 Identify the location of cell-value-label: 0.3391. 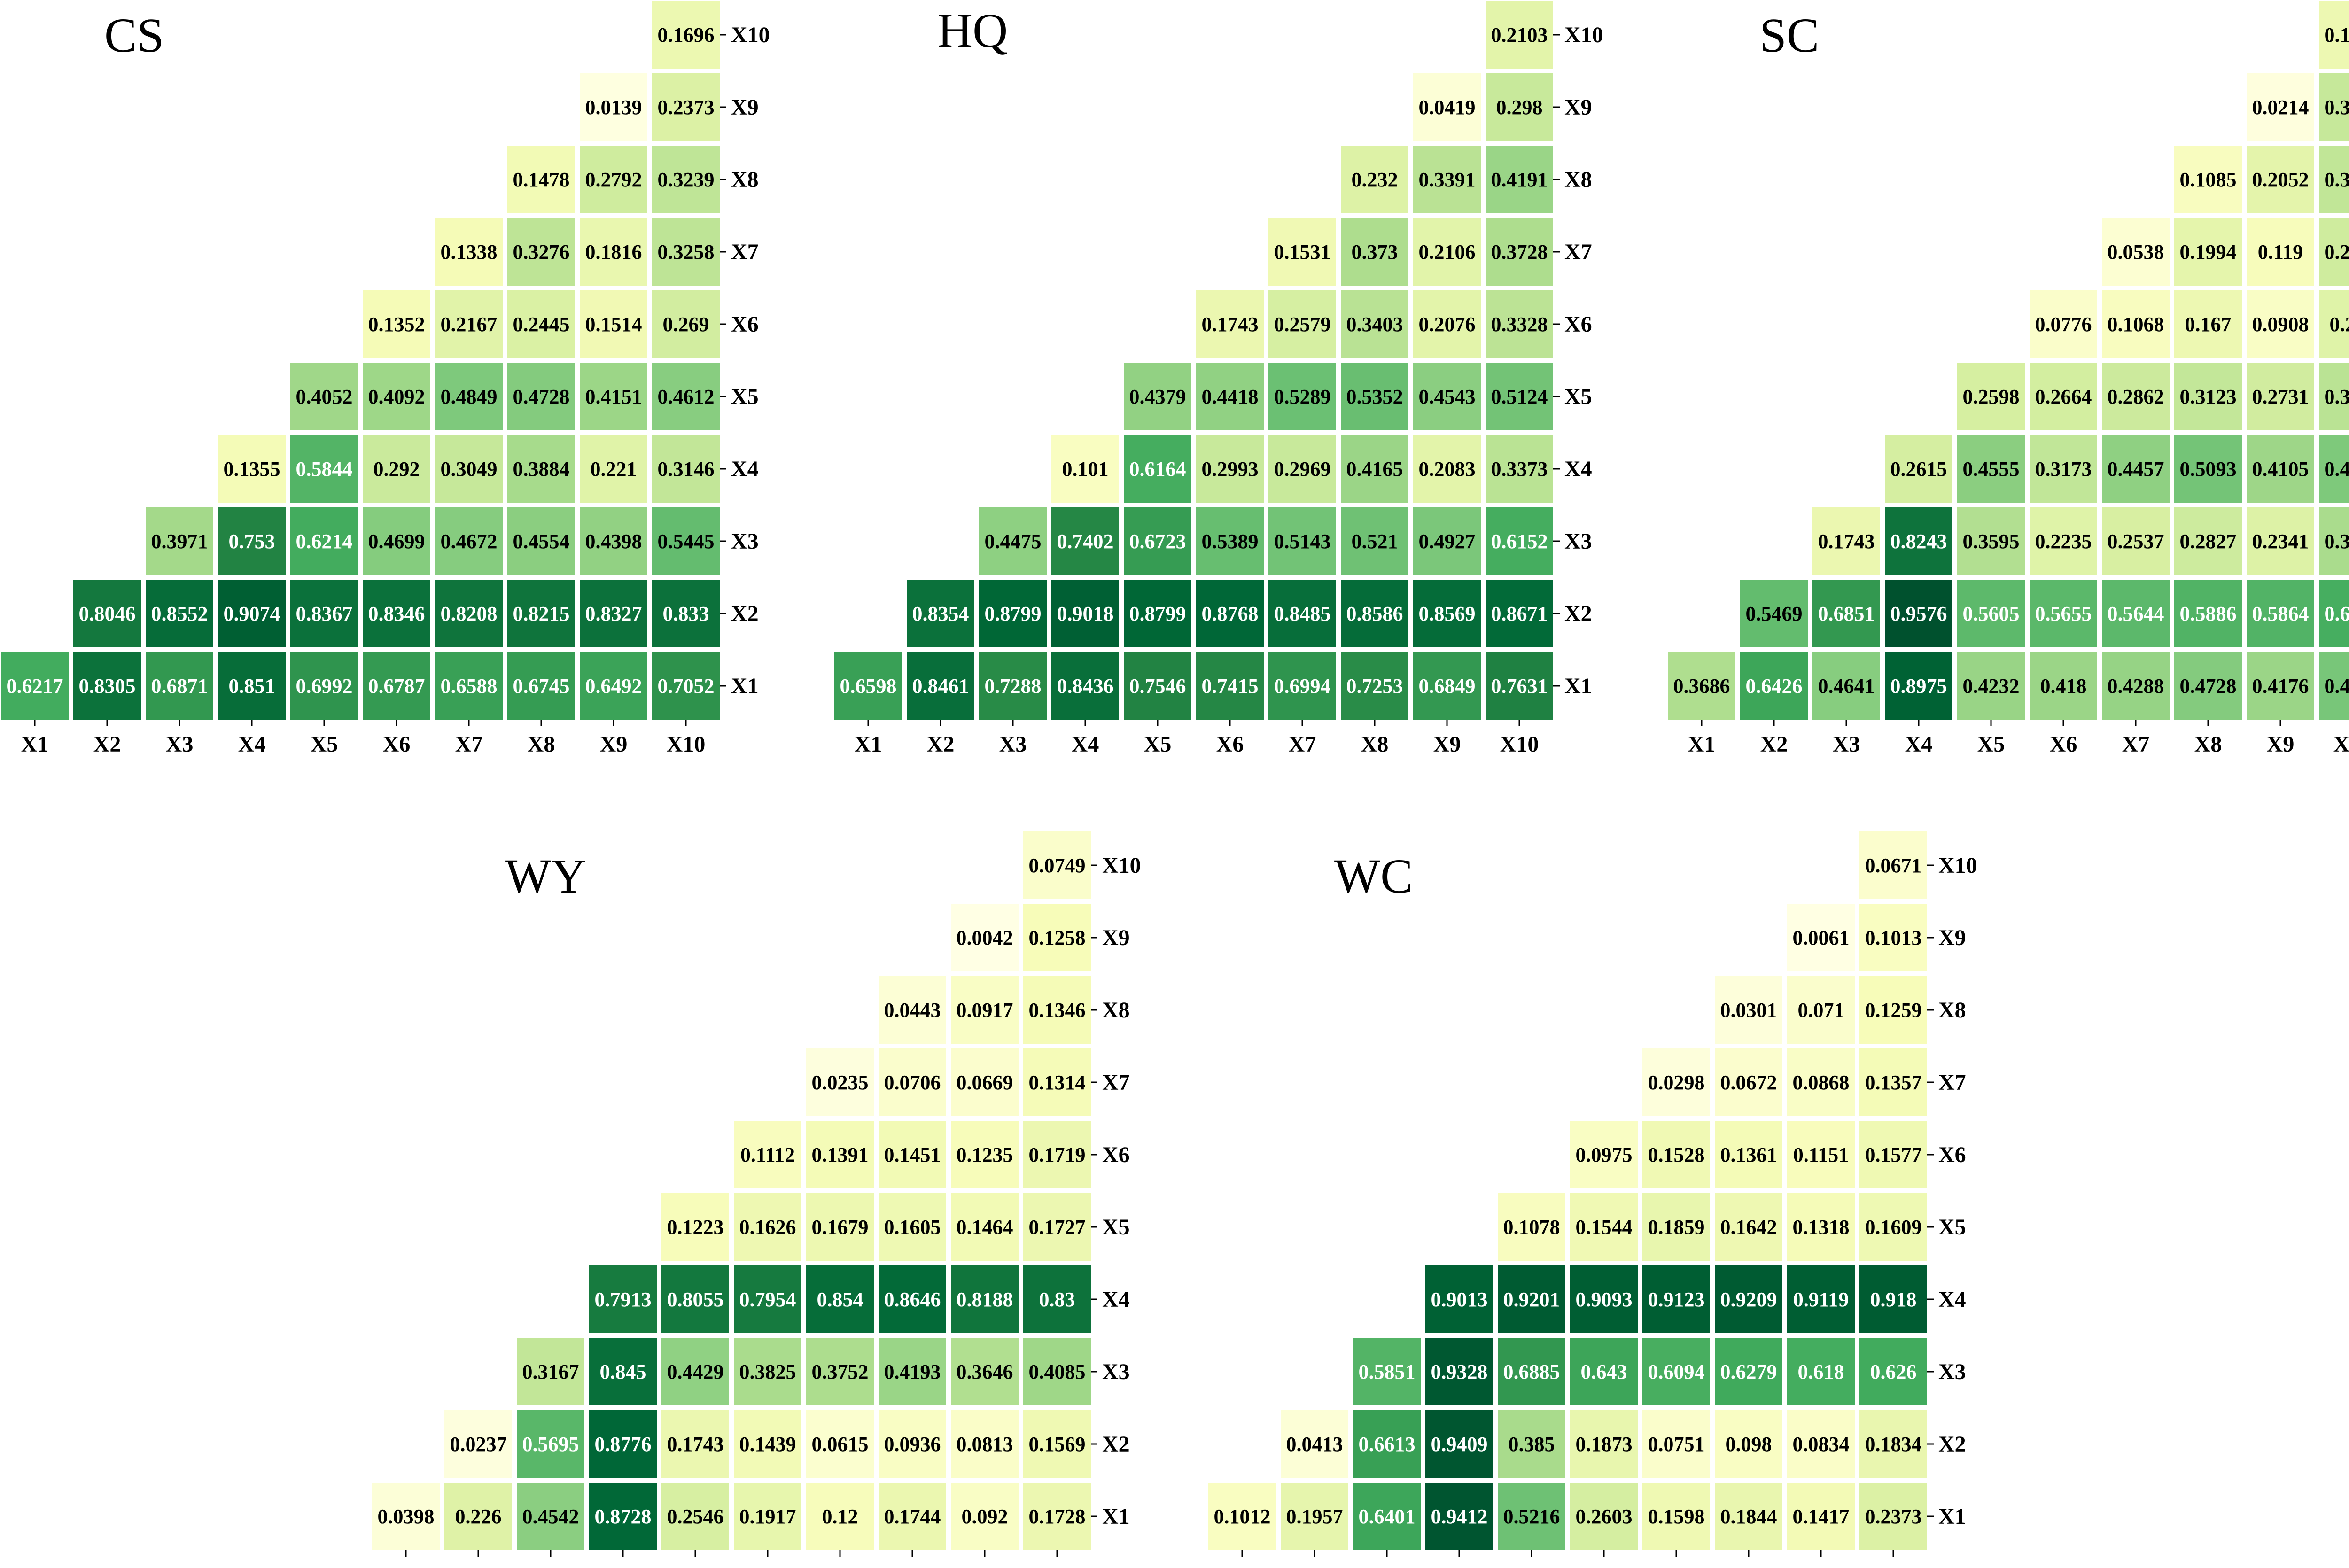
(1447, 179).